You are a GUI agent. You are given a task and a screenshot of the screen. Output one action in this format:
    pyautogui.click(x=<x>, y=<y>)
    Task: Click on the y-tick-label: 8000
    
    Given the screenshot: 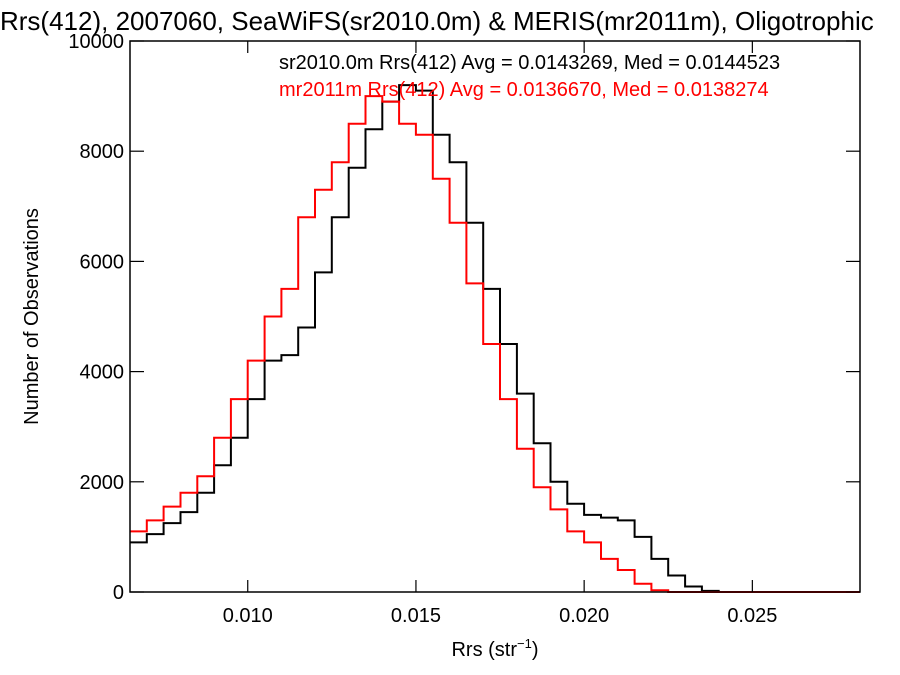 What is the action you would take?
    pyautogui.click(x=102, y=152)
    